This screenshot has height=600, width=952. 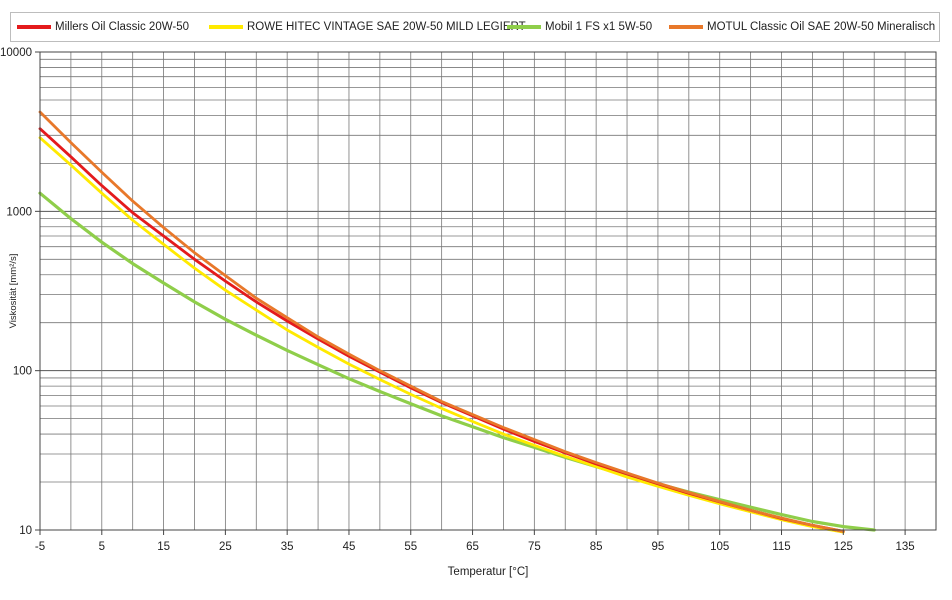 What do you see at coordinates (658, 547) in the screenshot?
I see `x-tick-label: 95` at bounding box center [658, 547].